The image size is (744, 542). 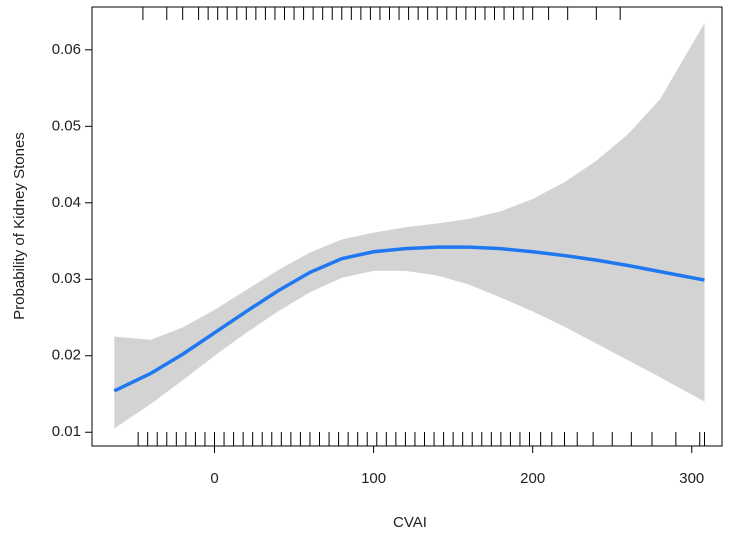 I want to click on y-axis-label: Probability of Kidney Stones, so click(x=19, y=226).